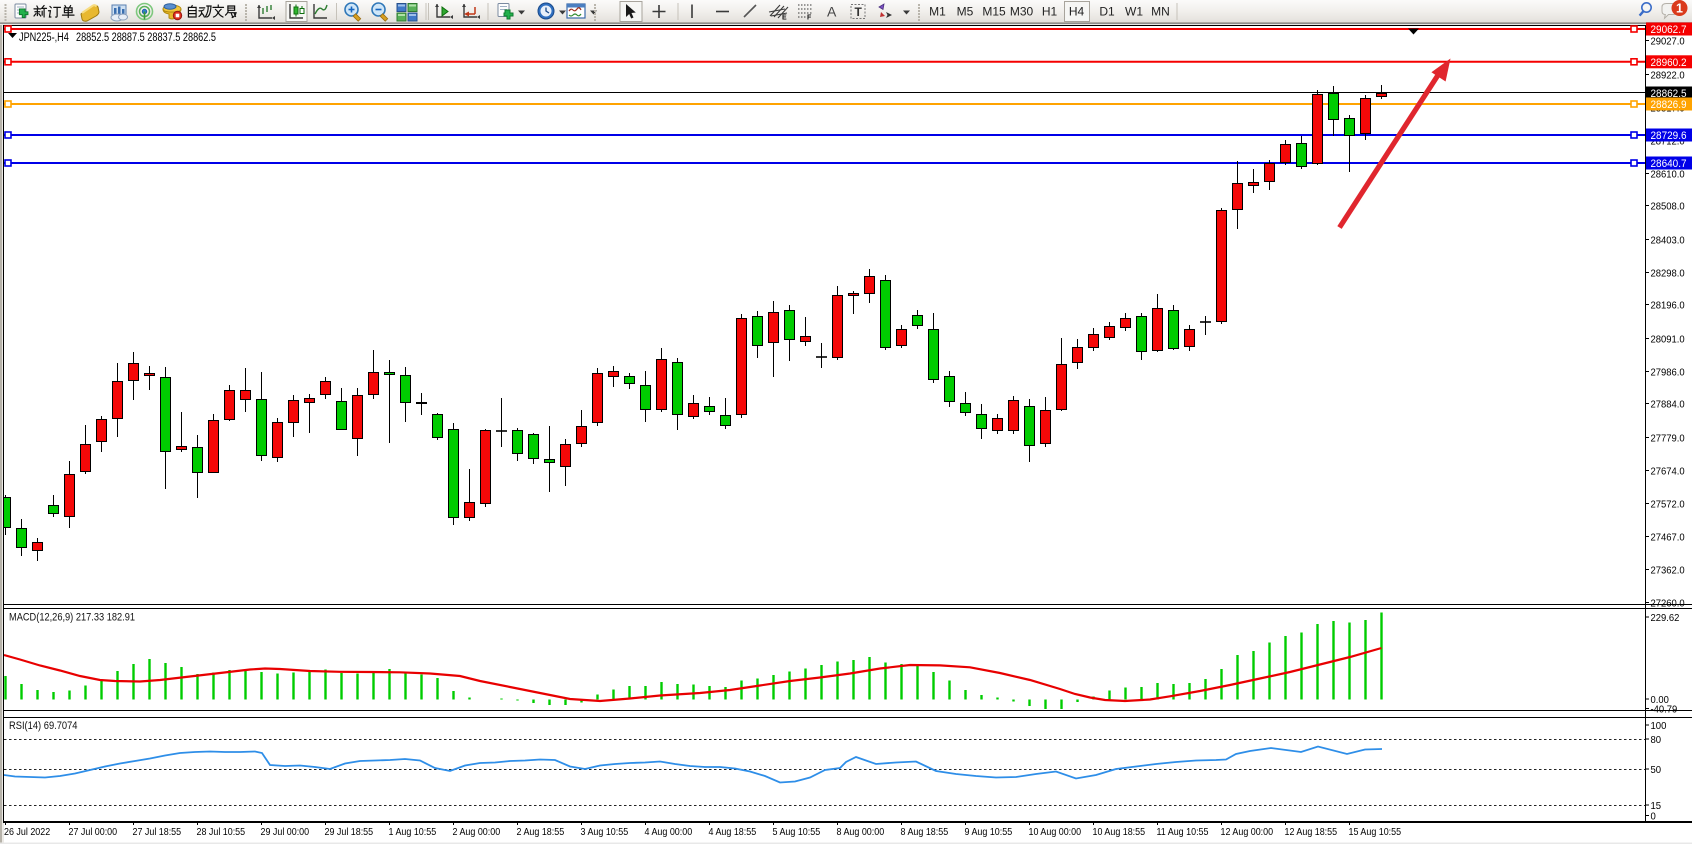 Image resolution: width=1692 pixels, height=844 pixels. Describe the element at coordinates (1659, 726) in the screenshot. I see `svg-text: 100` at that location.